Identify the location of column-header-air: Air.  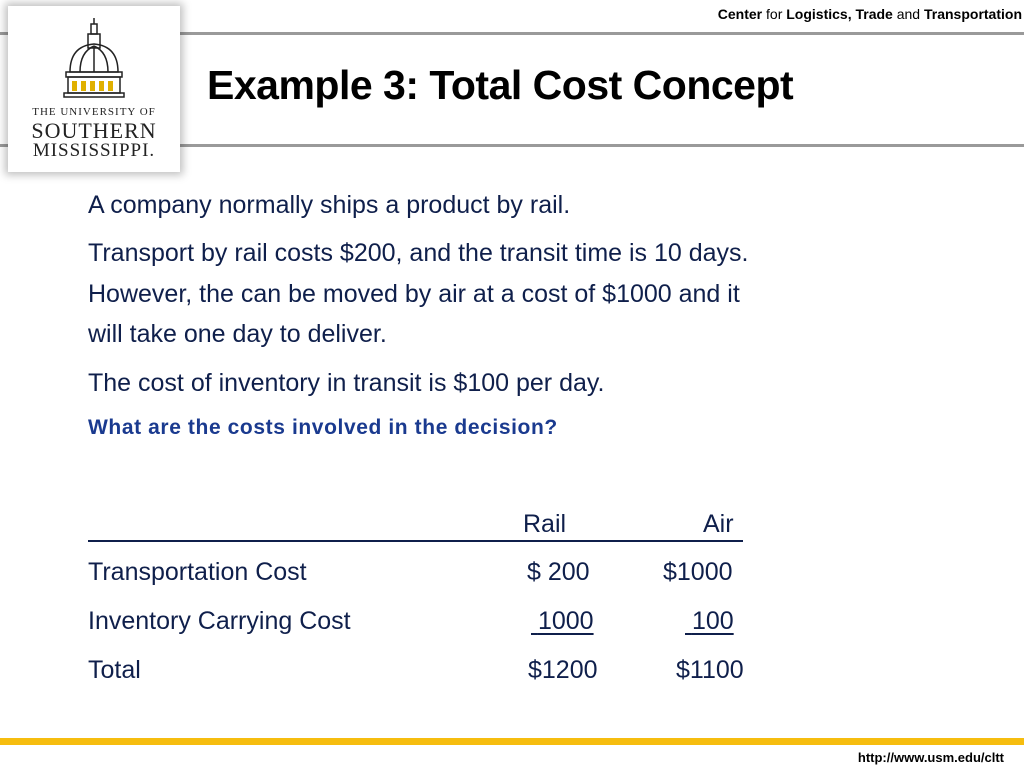
(718, 524).